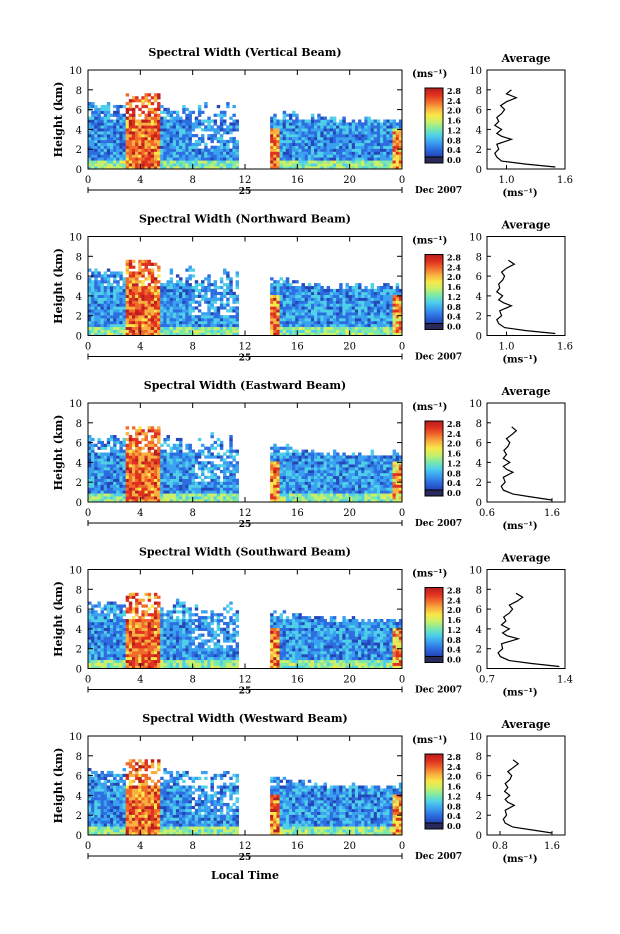  I want to click on x-tick-label: 4, so click(140, 180).